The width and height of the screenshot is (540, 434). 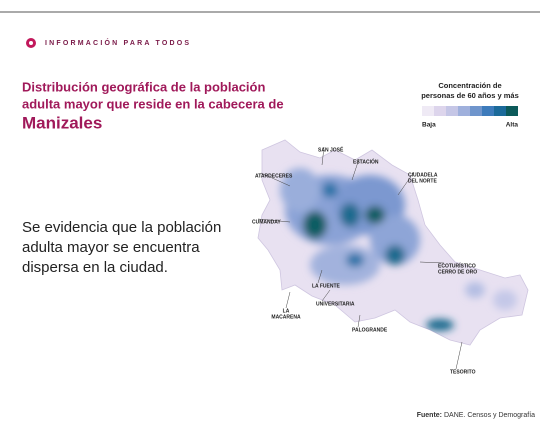 What do you see at coordinates (469, 85) in the screenshot?
I see `legend-title: Concentración de` at bounding box center [469, 85].